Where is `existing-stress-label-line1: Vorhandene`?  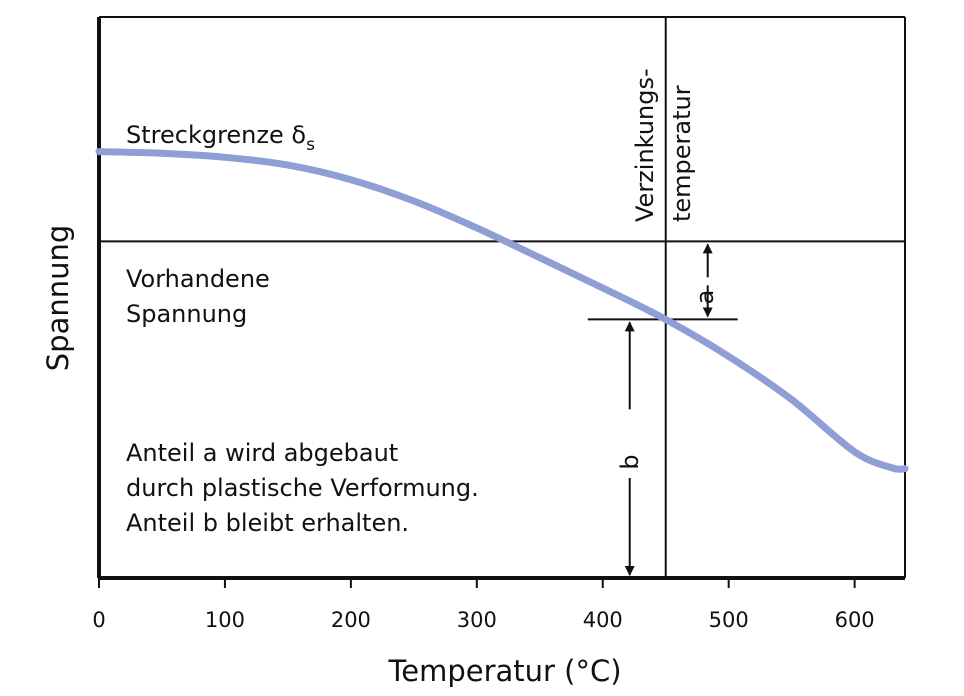 existing-stress-label-line1: Vorhandene is located at coordinates (198, 279).